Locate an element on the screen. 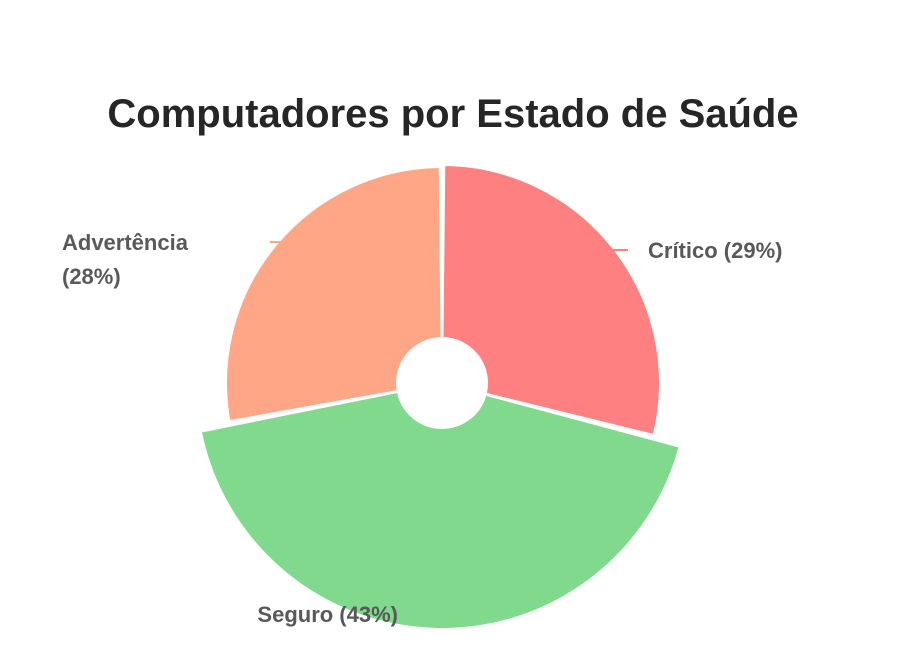 Image resolution: width=906 pixels, height=667 pixels. slice-label: Advertência (28%) is located at coordinates (125, 259).